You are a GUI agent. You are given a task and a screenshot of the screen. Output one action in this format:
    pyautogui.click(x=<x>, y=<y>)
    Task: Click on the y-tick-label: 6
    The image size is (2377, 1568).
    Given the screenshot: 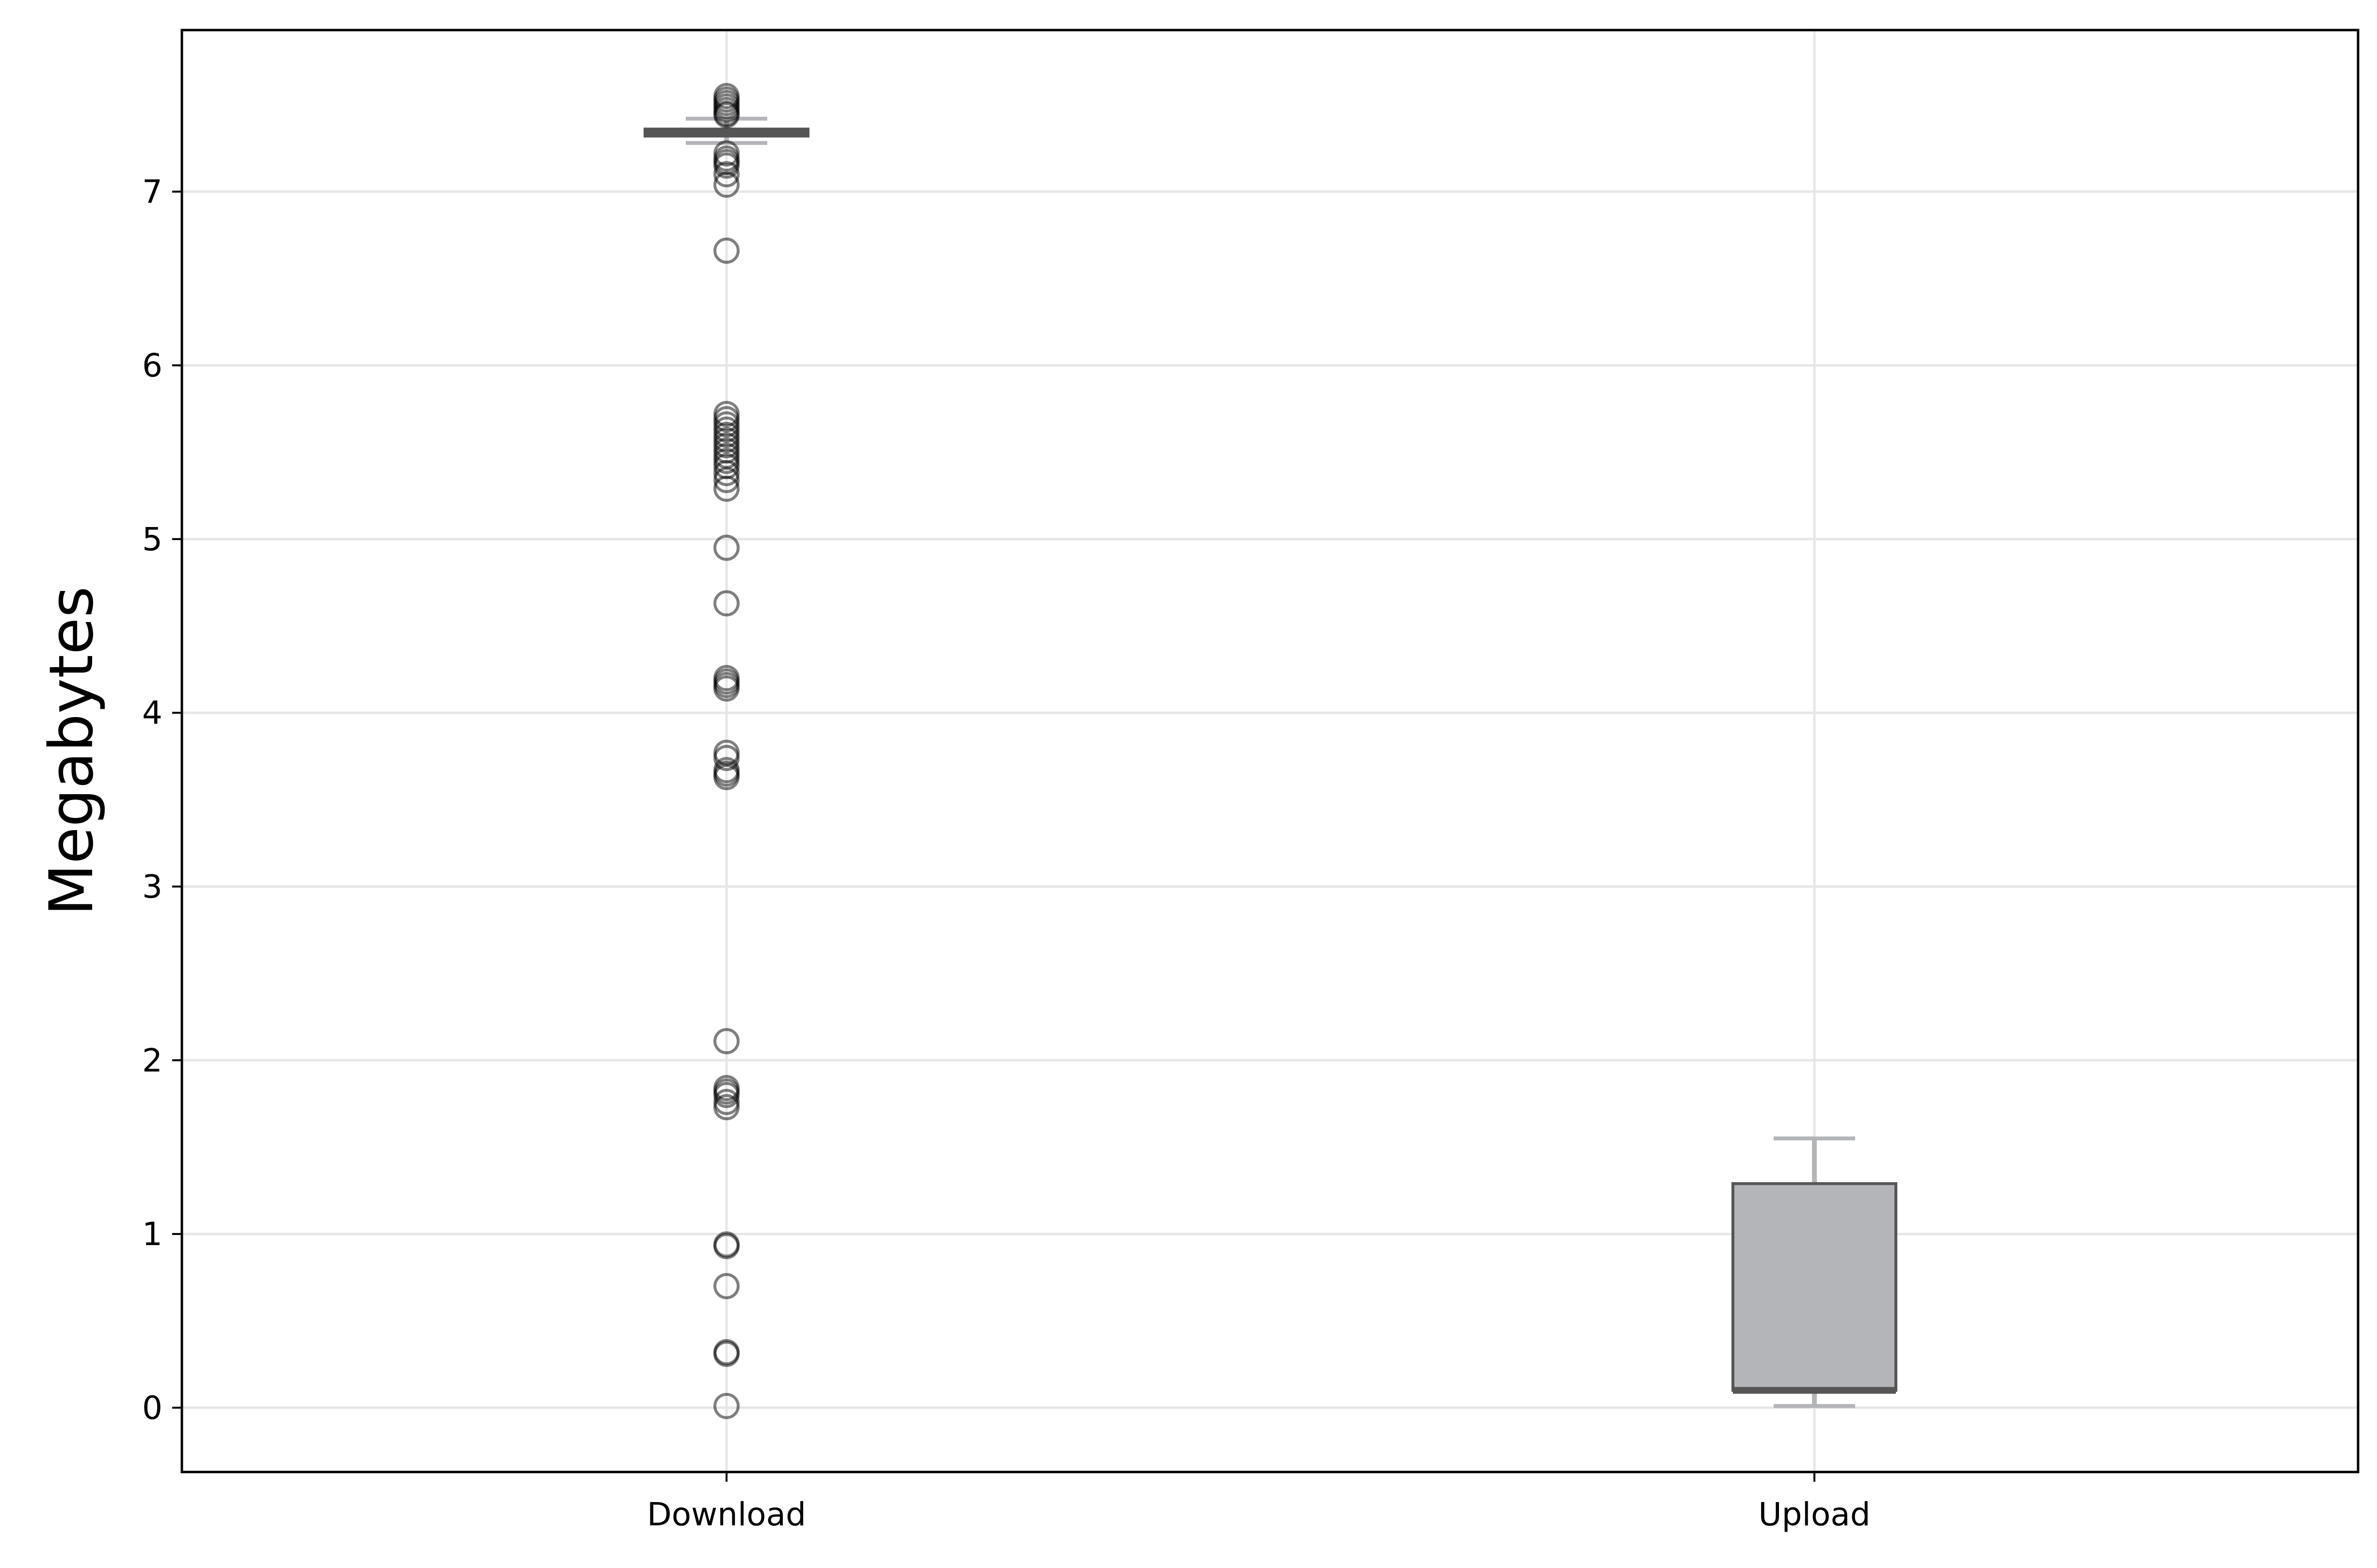 What is the action you would take?
    pyautogui.click(x=152, y=365)
    